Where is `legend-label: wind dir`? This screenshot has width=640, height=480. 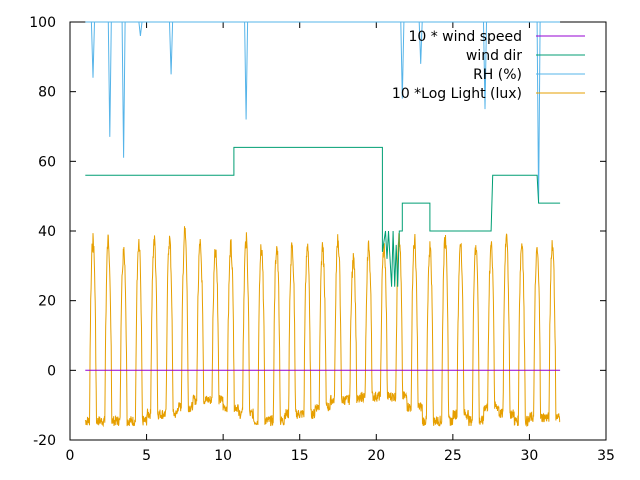 legend-label: wind dir is located at coordinates (494, 56).